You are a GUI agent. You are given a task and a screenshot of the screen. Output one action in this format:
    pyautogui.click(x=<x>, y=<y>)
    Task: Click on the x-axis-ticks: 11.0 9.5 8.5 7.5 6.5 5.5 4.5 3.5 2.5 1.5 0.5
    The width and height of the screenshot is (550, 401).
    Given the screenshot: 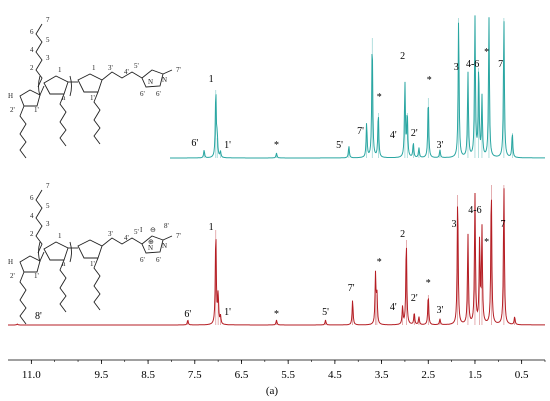 What is the action you would take?
    pyautogui.click(x=284, y=370)
    